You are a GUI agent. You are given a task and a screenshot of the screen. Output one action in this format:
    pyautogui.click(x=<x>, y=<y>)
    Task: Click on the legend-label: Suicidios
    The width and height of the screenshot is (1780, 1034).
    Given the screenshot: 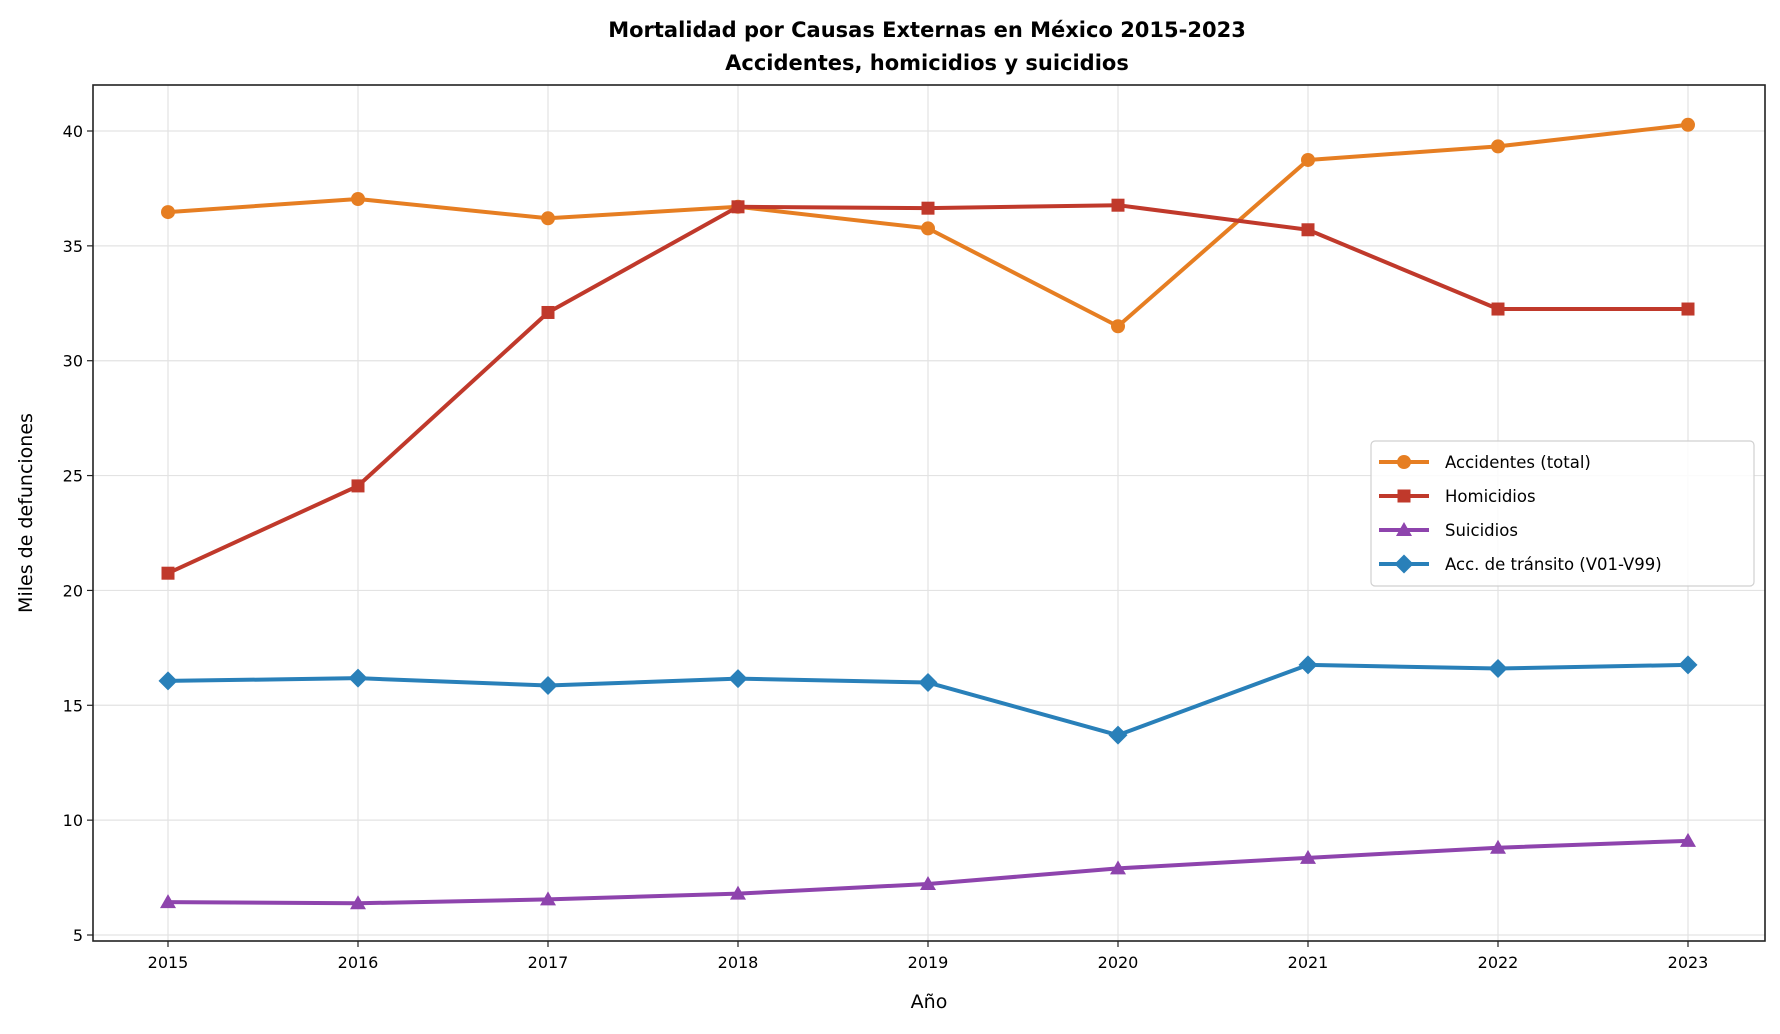 What is the action you would take?
    pyautogui.click(x=1481, y=530)
    